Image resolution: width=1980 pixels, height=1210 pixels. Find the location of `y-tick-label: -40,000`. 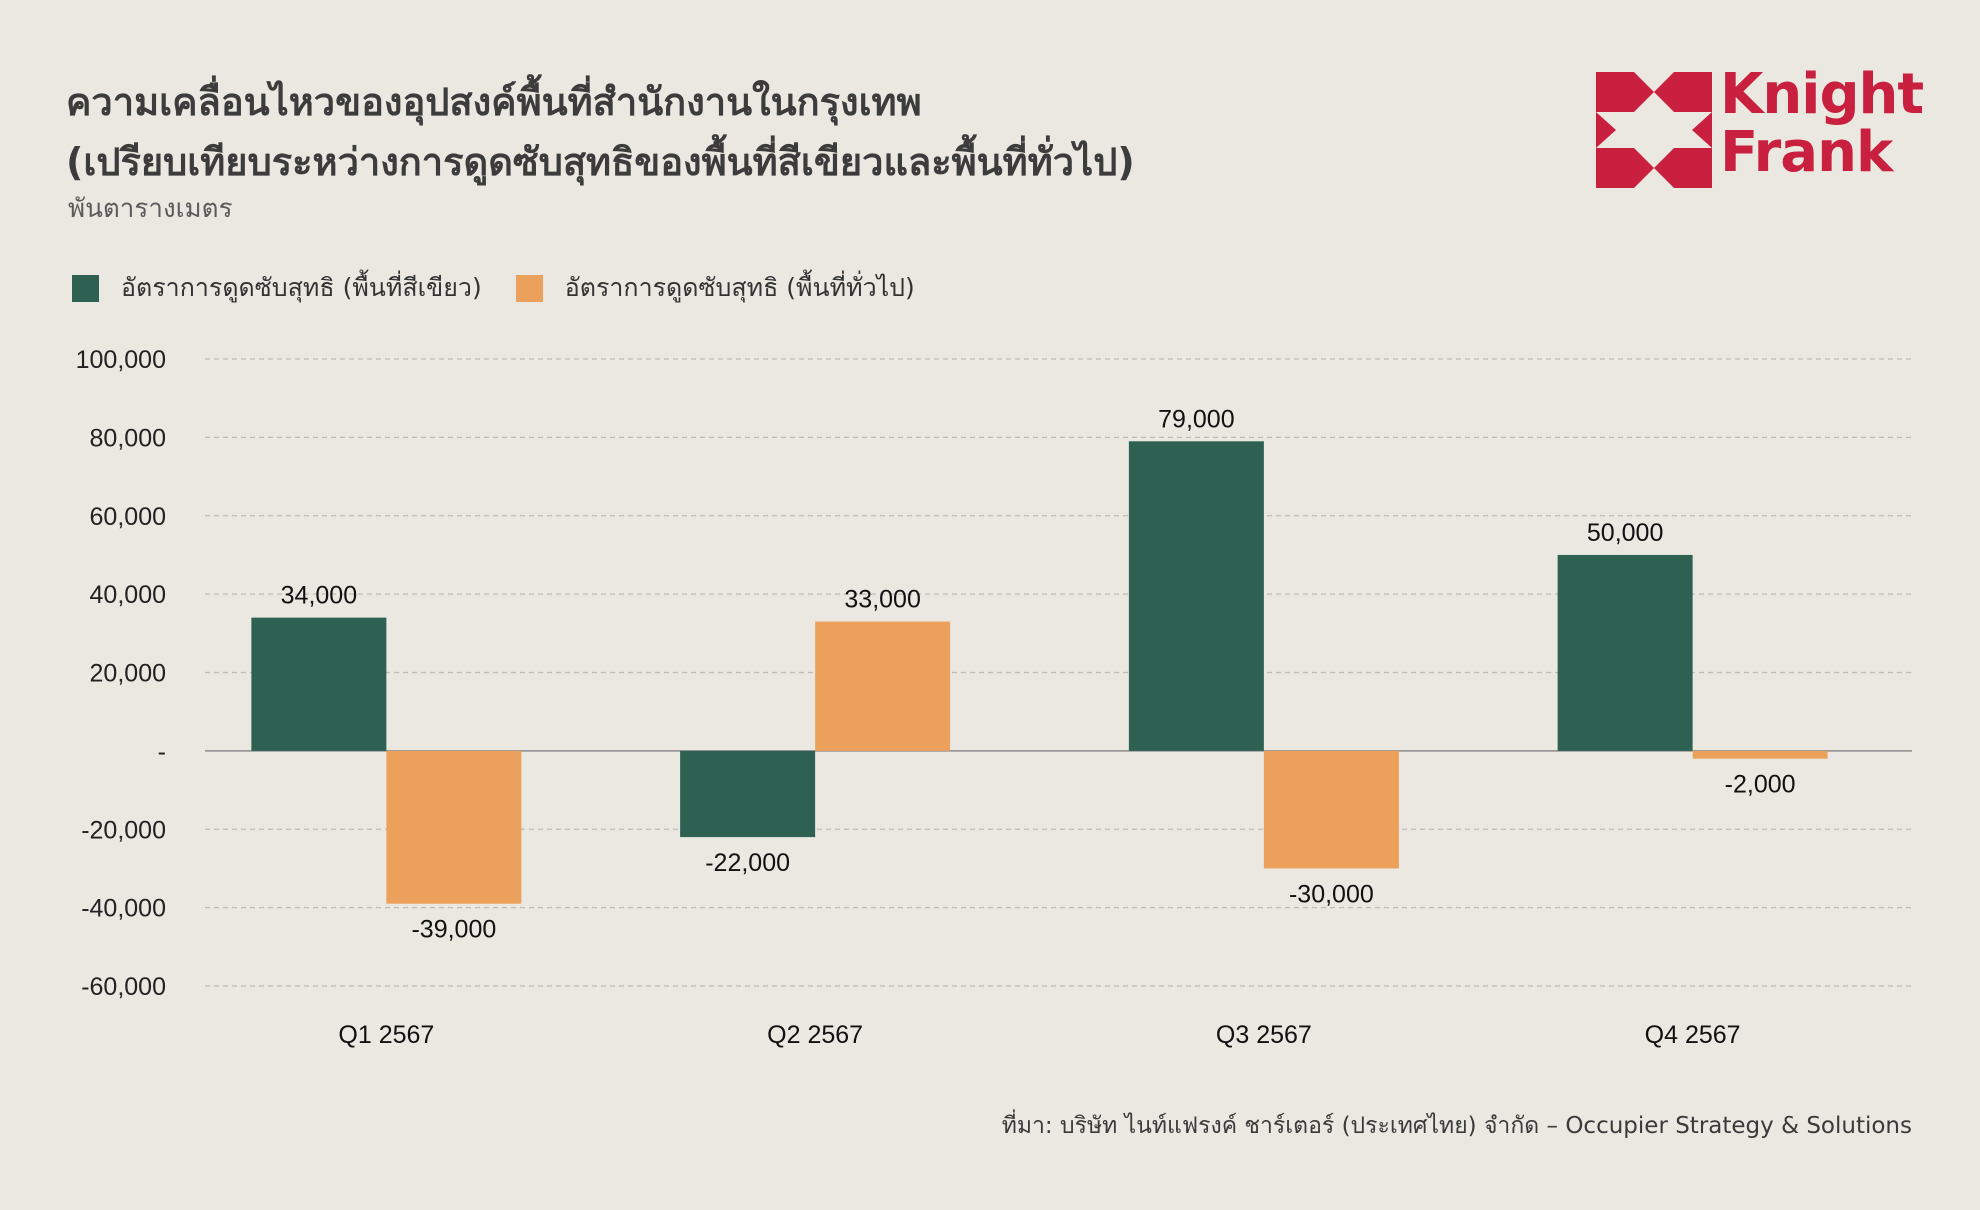

y-tick-label: -40,000 is located at coordinates (123, 909).